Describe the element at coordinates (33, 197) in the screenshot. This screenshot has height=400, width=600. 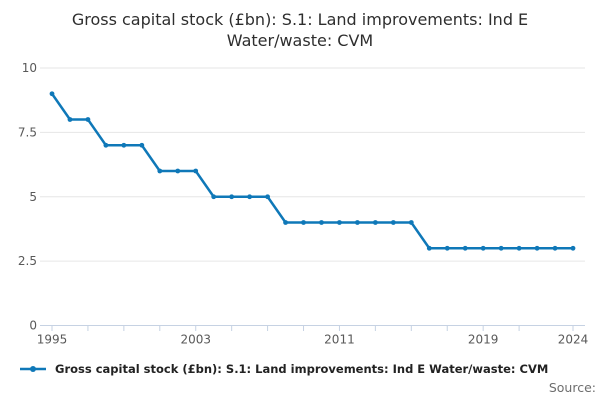
I see `y-axis-label: 5` at that location.